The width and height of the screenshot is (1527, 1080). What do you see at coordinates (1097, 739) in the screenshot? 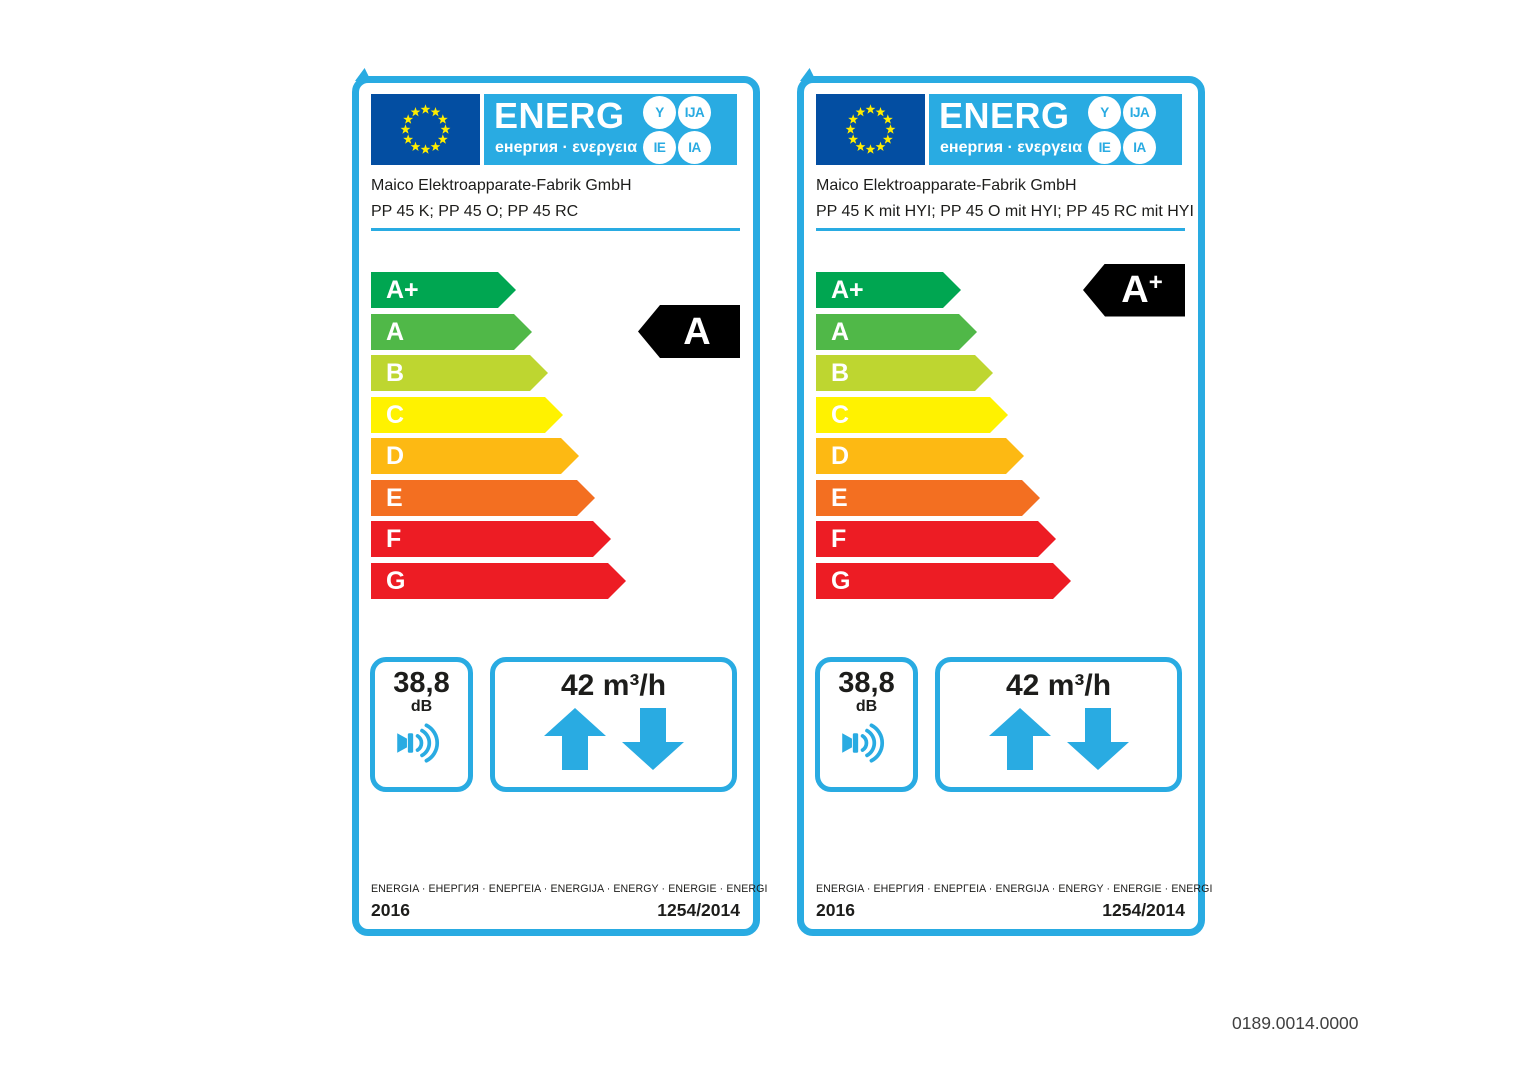
I see `arrow-down-icon` at bounding box center [1097, 739].